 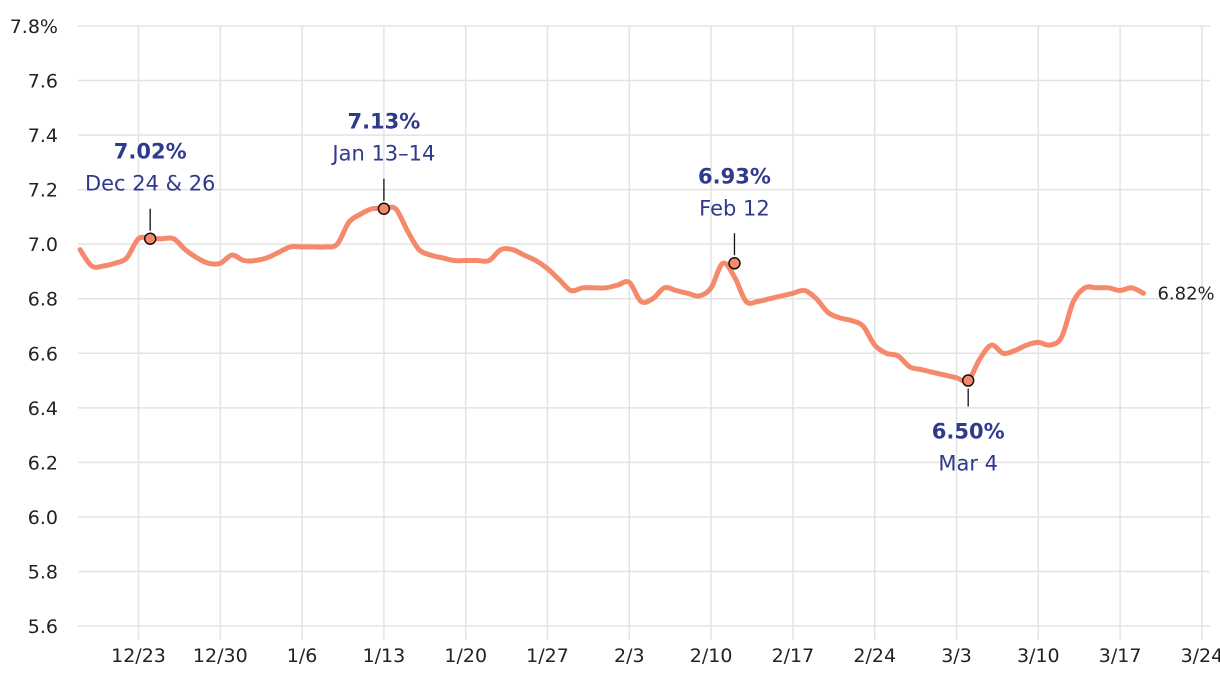 I want to click on annotation: 7.13% Jan 13–14, so click(x=382, y=162).